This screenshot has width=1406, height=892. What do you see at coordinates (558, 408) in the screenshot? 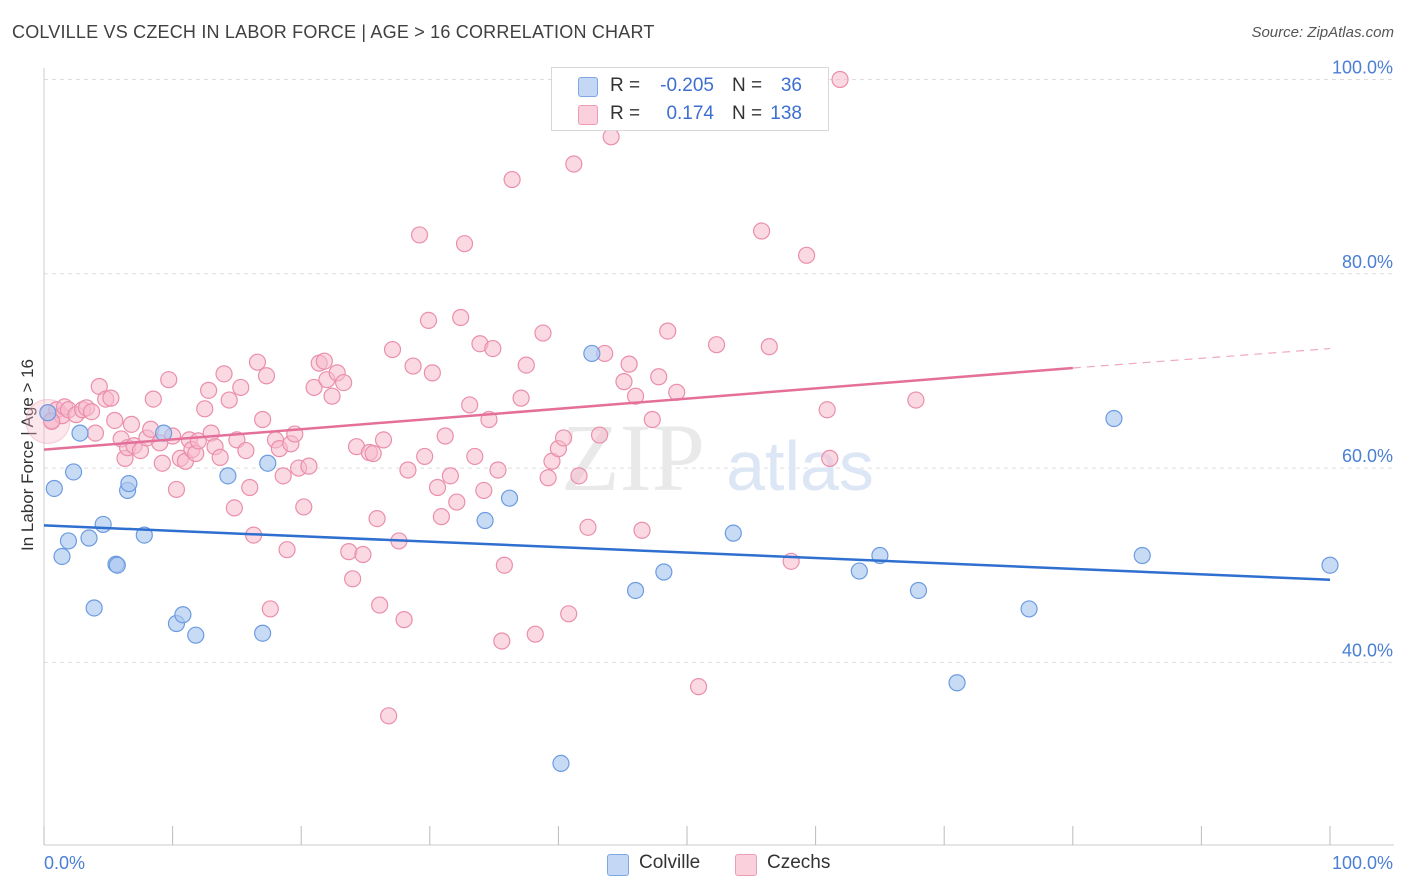
I see `czechs-trend-line` at bounding box center [558, 408].